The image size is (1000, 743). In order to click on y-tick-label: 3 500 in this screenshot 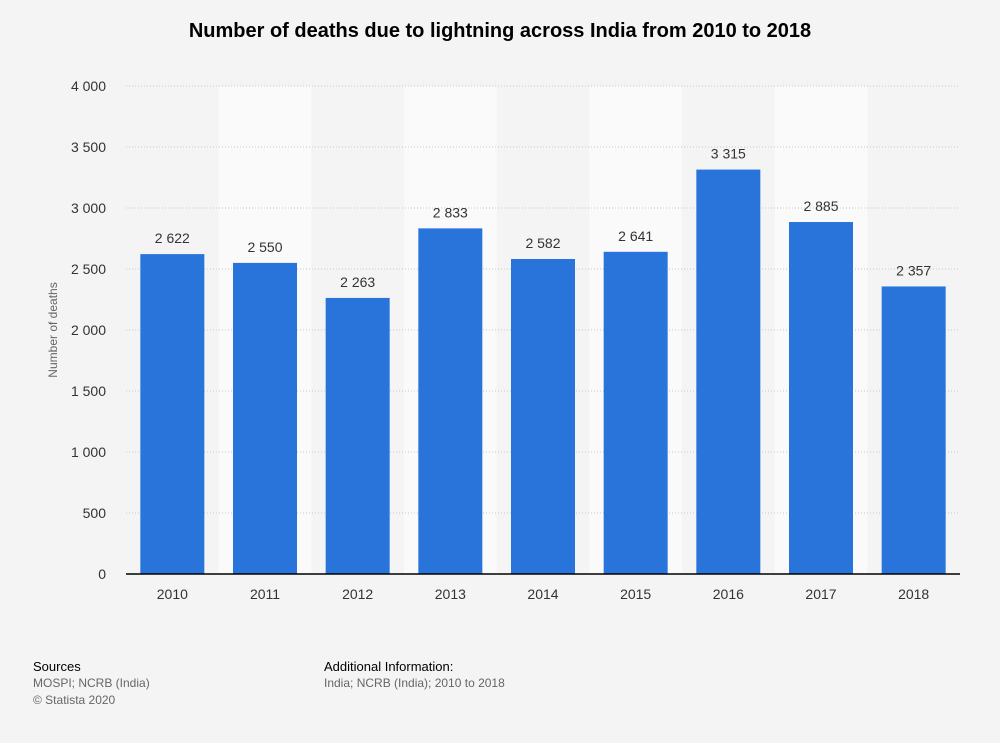, I will do `click(88, 147)`.